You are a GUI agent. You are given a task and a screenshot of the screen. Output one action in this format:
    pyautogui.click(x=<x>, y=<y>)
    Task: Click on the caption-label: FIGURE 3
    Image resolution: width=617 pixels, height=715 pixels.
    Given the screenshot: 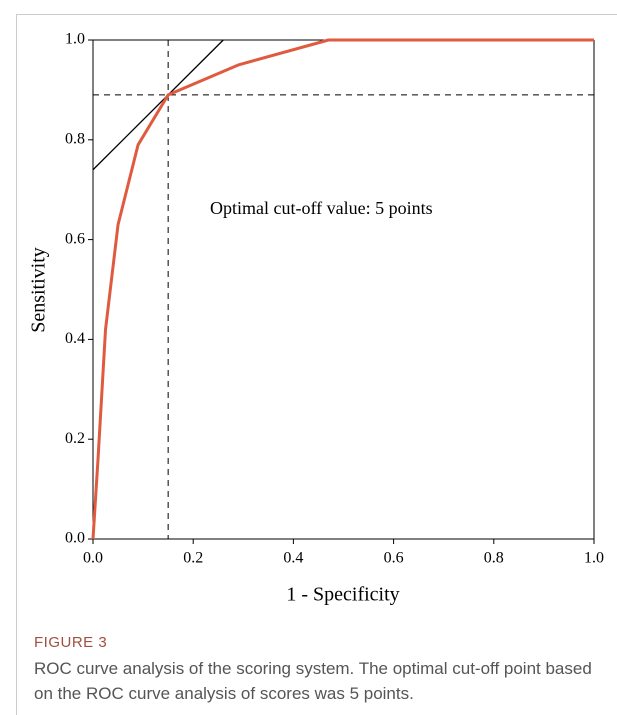 What is the action you would take?
    pyautogui.click(x=71, y=642)
    